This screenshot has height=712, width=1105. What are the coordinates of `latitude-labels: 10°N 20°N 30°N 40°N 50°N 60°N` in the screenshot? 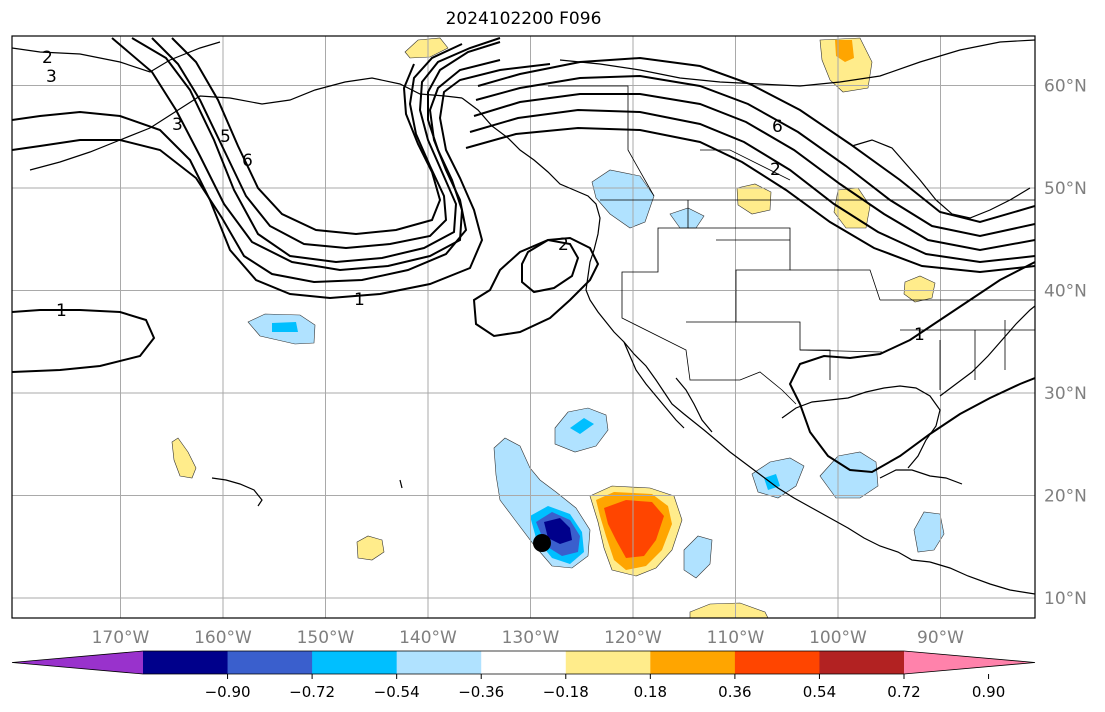 It's located at (1065, 343).